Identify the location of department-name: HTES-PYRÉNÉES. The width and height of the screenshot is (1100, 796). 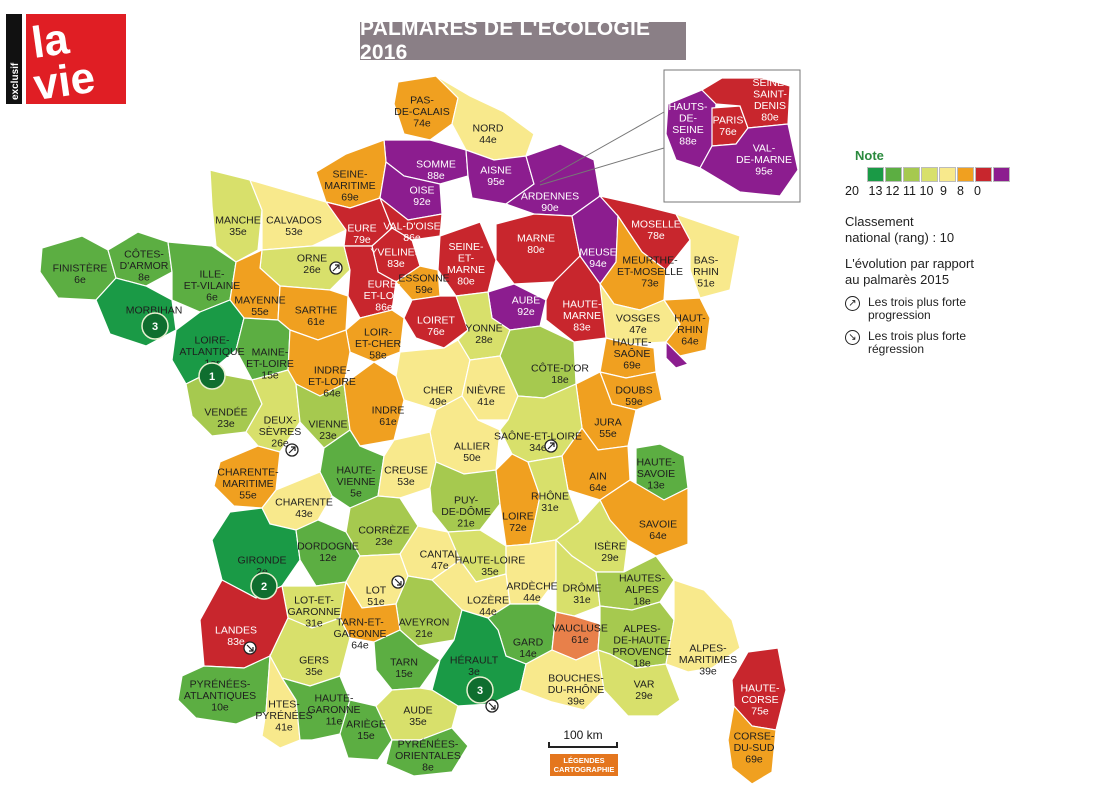
(283, 711).